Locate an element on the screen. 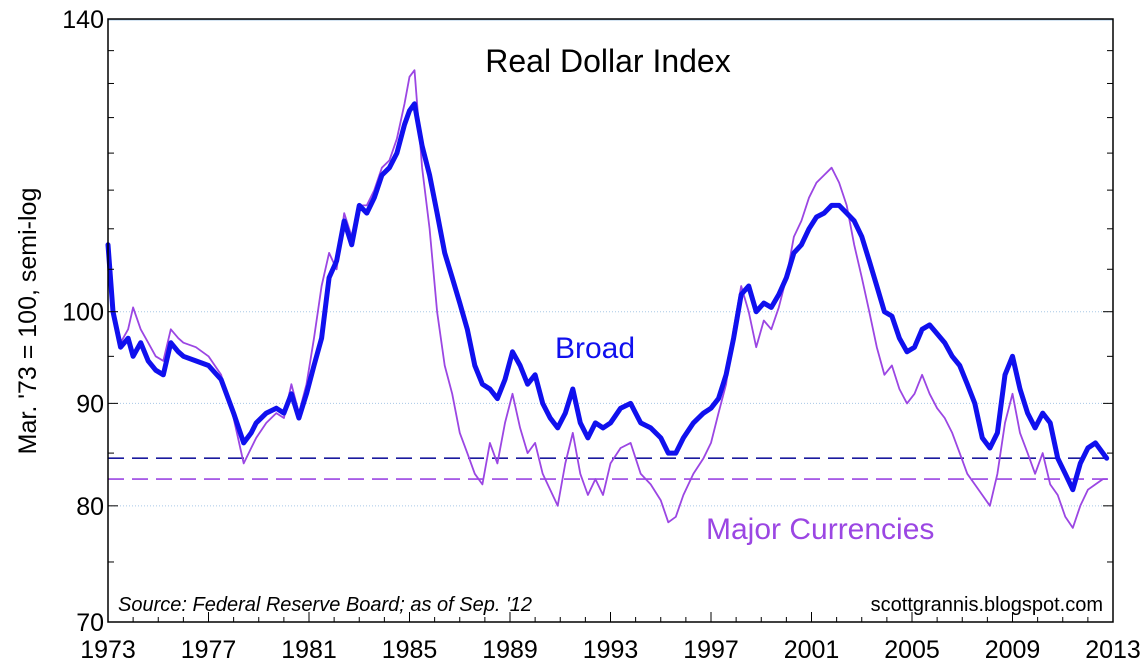  series-label-broad: Broad is located at coordinates (595, 348).